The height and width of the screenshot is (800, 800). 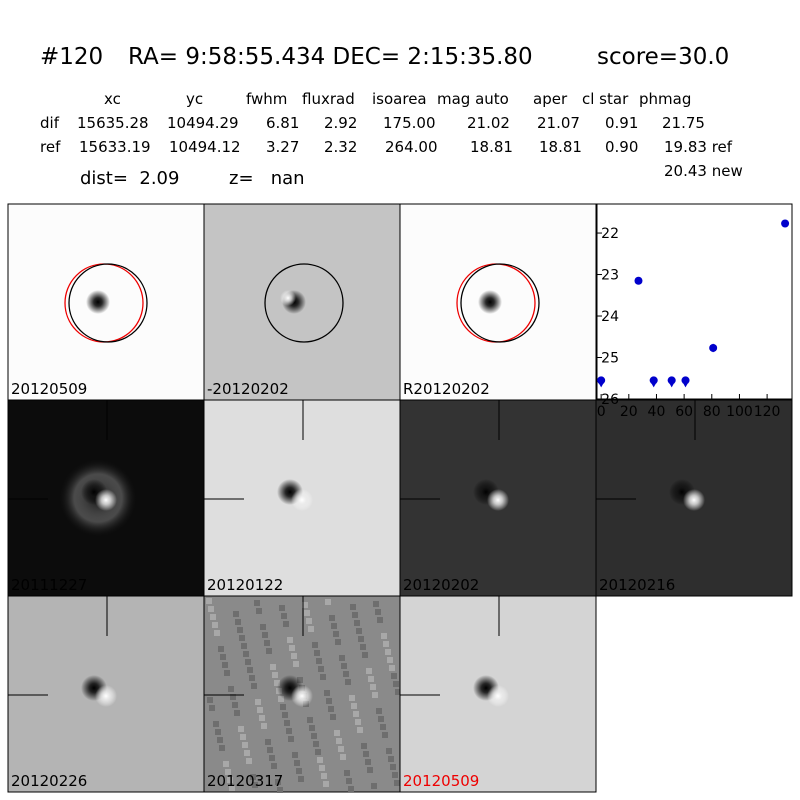 What do you see at coordinates (488, 123) in the screenshot?
I see `table-cell: 21.02` at bounding box center [488, 123].